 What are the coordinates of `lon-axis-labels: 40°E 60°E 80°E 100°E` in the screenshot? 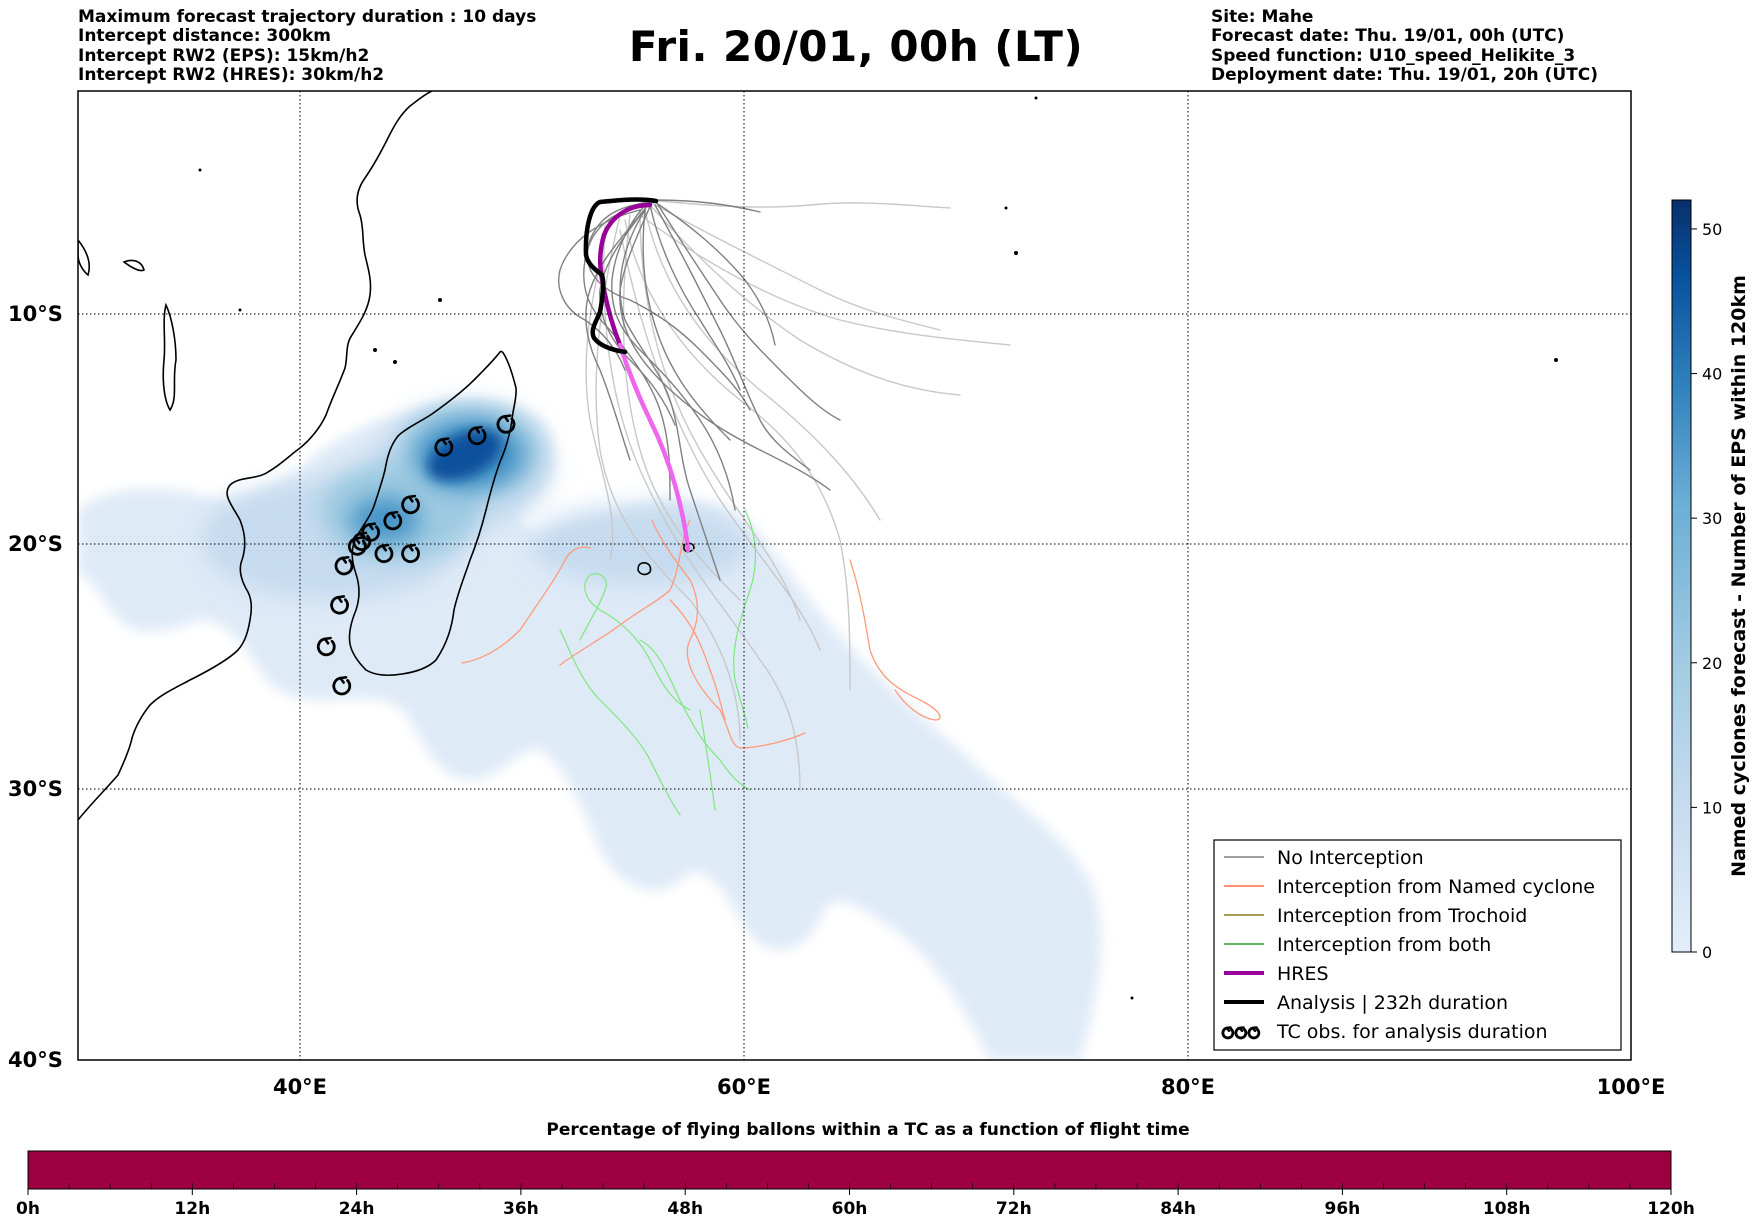 It's located at (969, 1087).